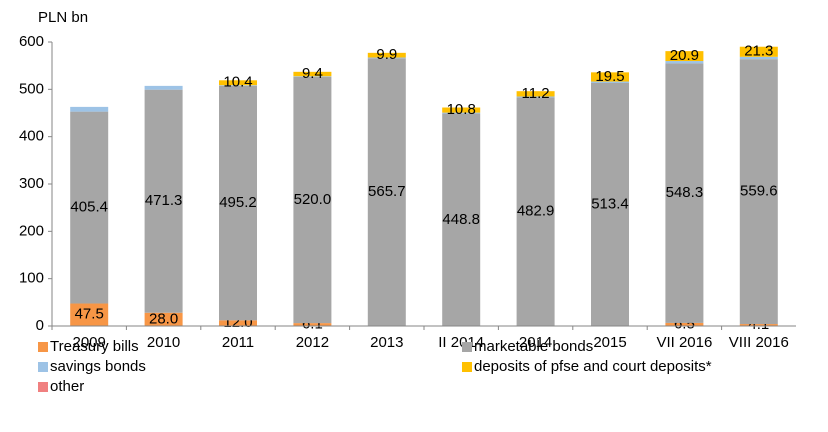 The width and height of the screenshot is (828, 432). What do you see at coordinates (684, 342) in the screenshot?
I see `x-tick-label: VII 2016` at bounding box center [684, 342].